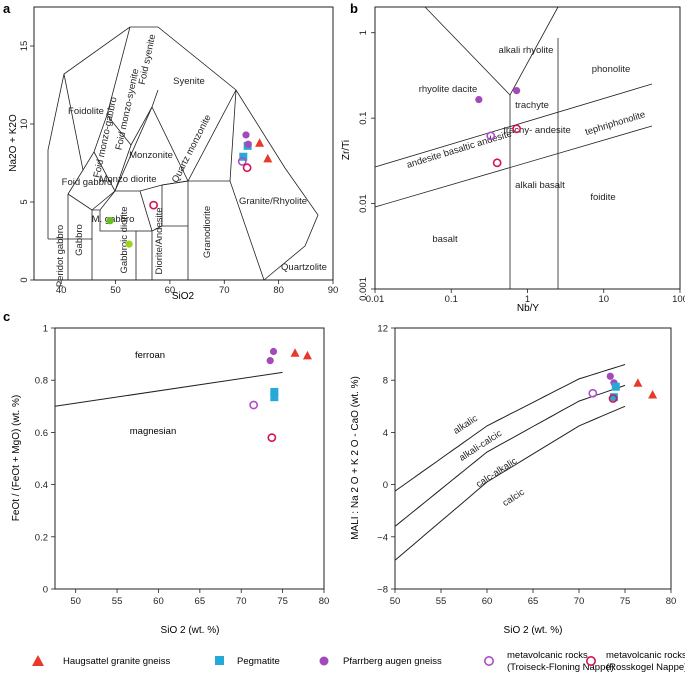  I want to click on mali-boundary-curve, so click(510, 483).